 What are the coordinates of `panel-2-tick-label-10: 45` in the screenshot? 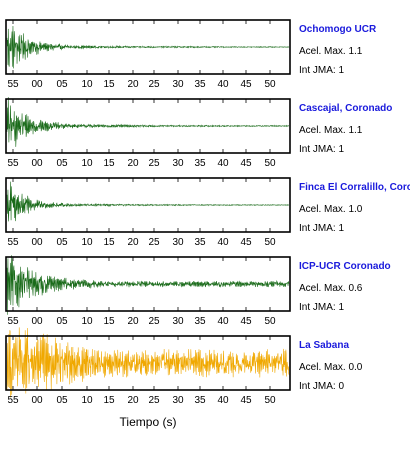 It's located at (246, 242).